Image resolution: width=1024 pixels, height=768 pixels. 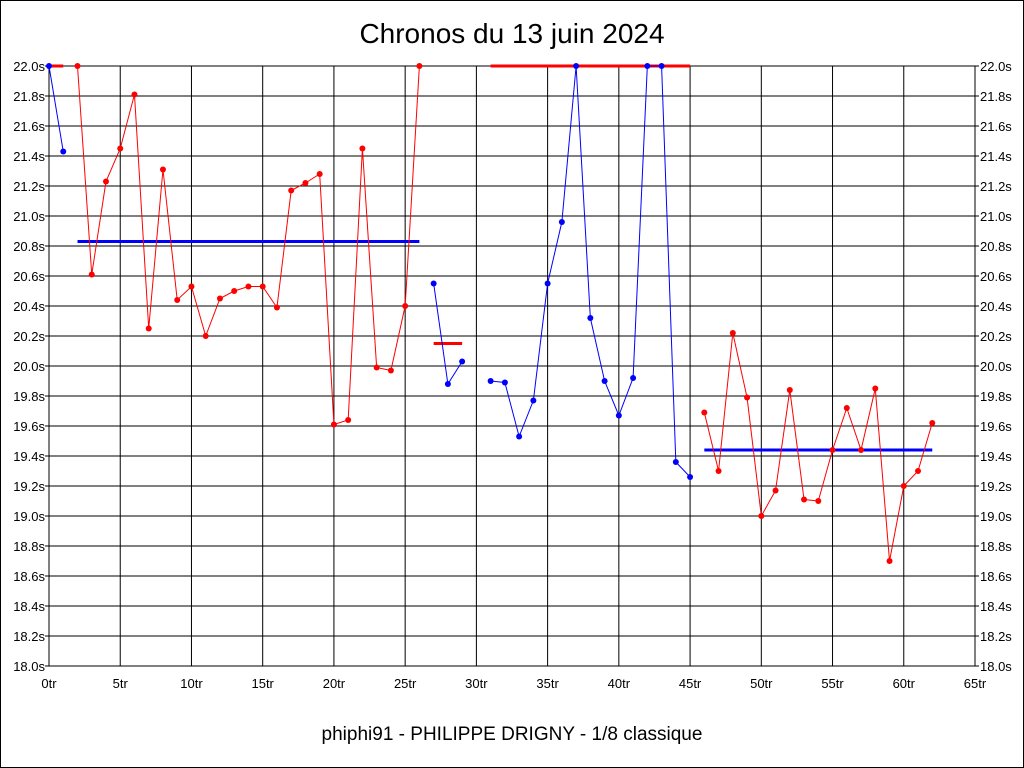 What do you see at coordinates (996, 66) in the screenshot?
I see `y-tick-label-right: 22.0s` at bounding box center [996, 66].